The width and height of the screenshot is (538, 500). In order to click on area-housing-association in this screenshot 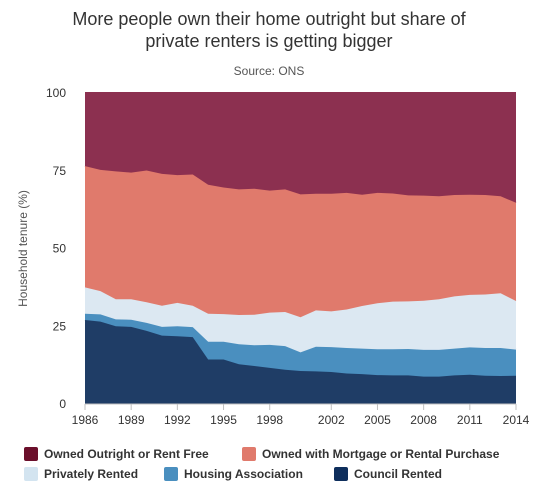, I will do `click(300, 345)`.